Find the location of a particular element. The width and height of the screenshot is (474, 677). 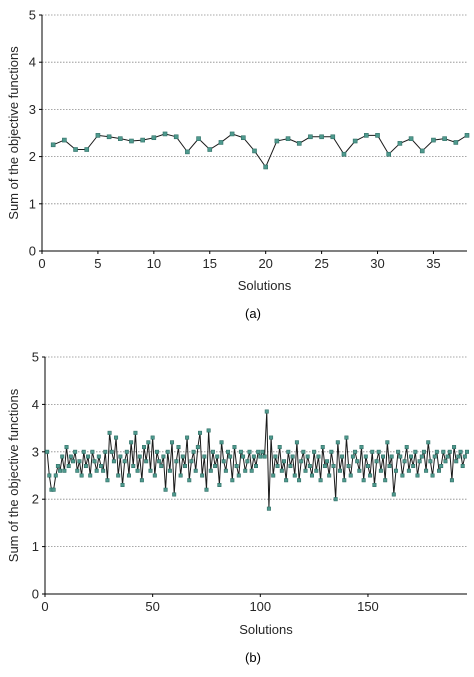

chart-a-y-tick-label: 5 is located at coordinates (32, 15).